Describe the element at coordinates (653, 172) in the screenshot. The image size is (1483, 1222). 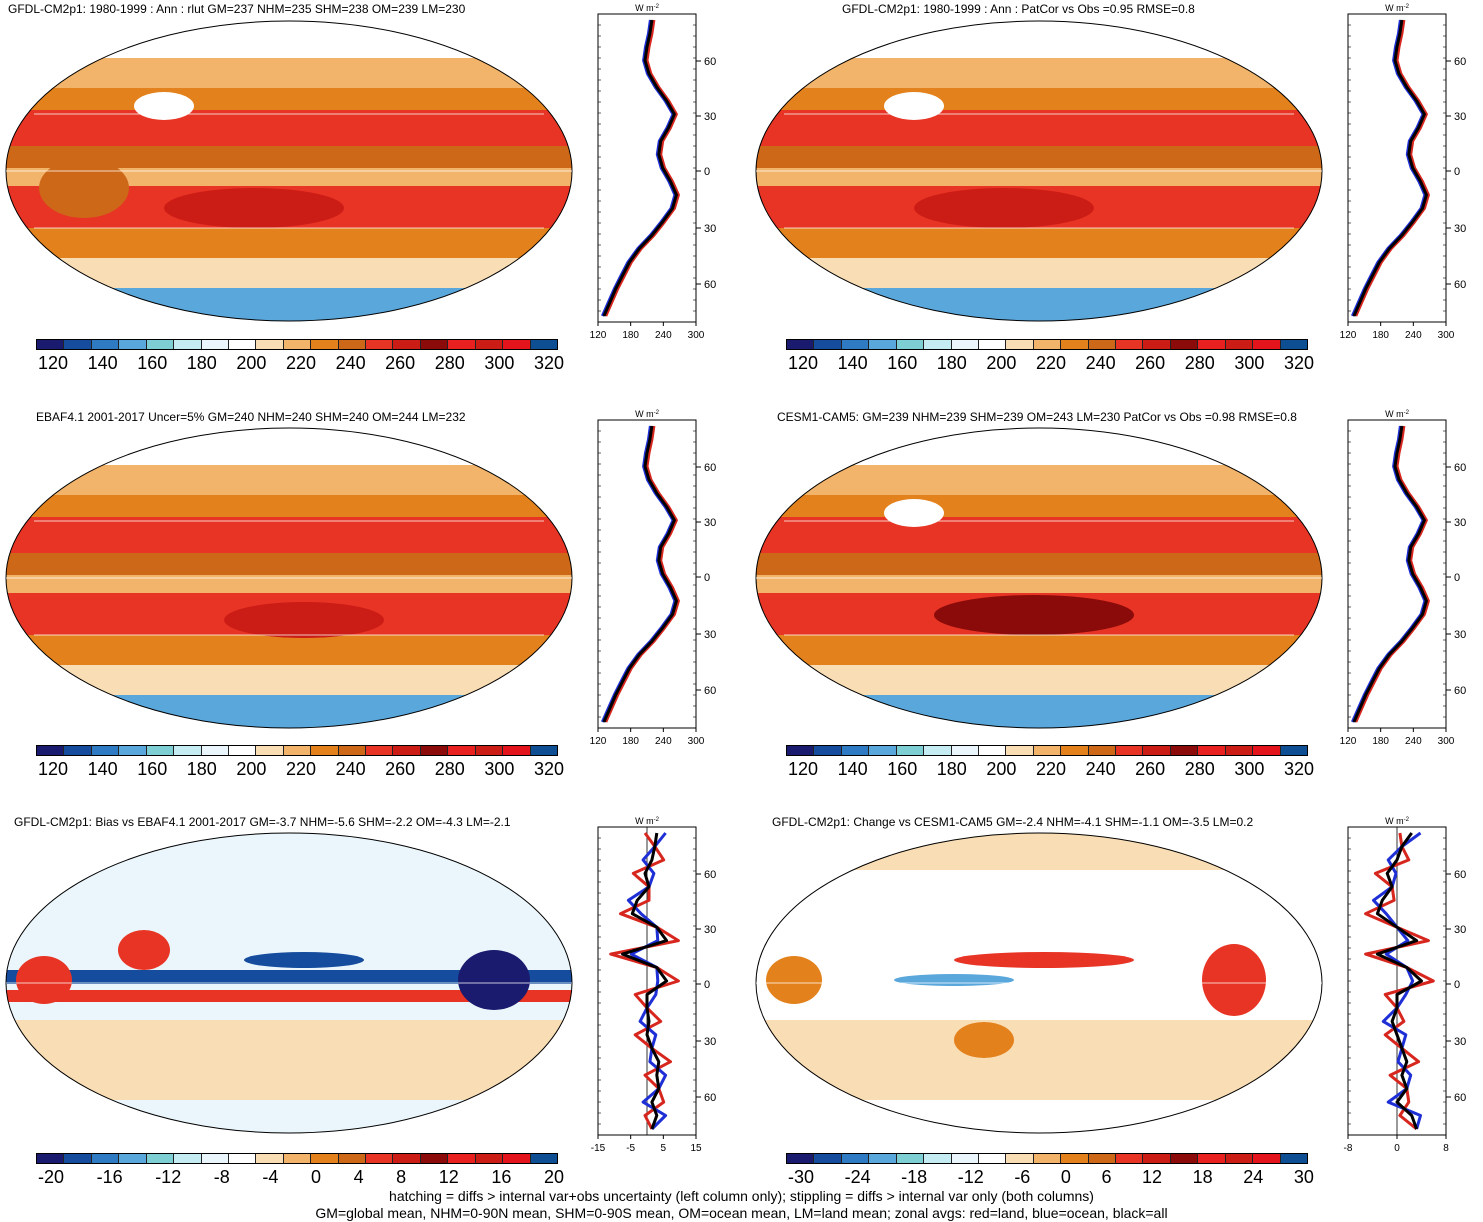
I see `panel-1-zonal-plot: W m-2 60N 30N 0 30S 60S 120 180 240 300` at that location.